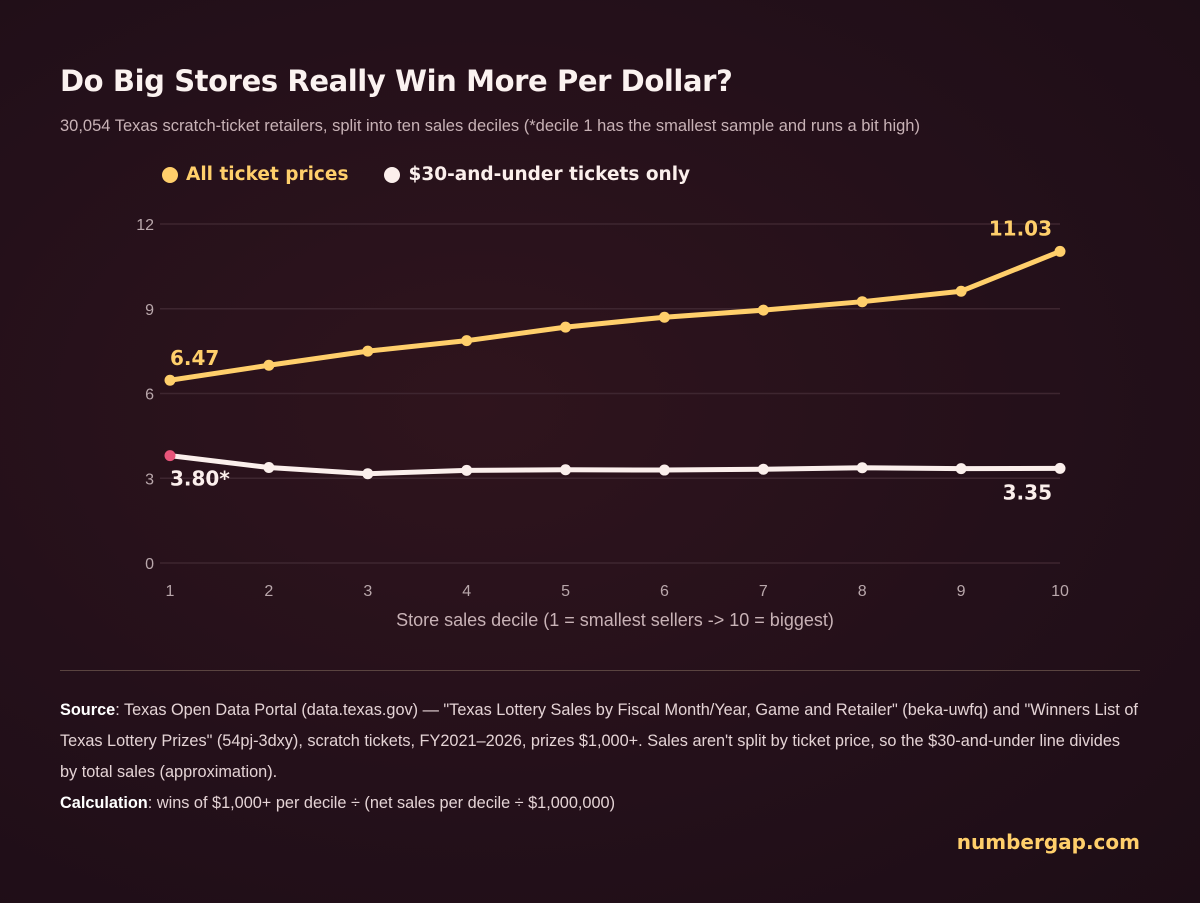 This screenshot has height=903, width=1200. What do you see at coordinates (1020, 228) in the screenshot?
I see `data-label-all-end: 11.03` at bounding box center [1020, 228].